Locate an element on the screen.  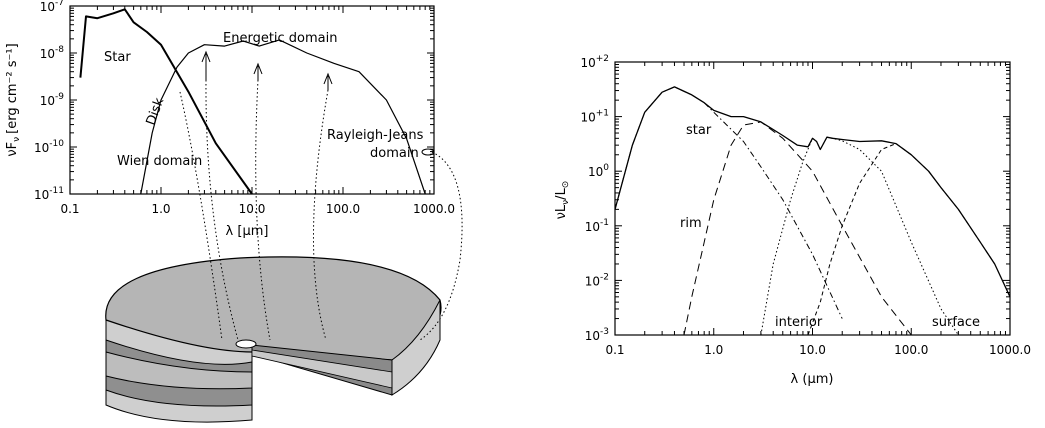
left-y-axis-label: νFν[erg cm⁻² s⁻¹] is located at coordinates (13, 99).